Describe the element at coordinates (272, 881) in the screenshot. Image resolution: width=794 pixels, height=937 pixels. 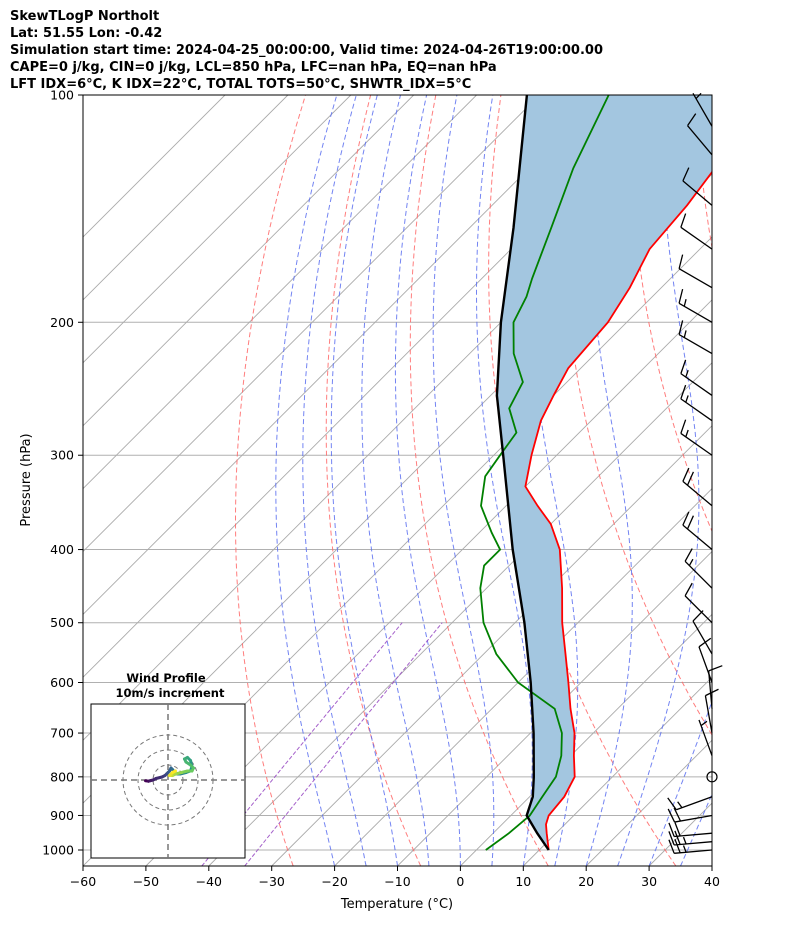
I see `x-tick-label: −30` at that location.